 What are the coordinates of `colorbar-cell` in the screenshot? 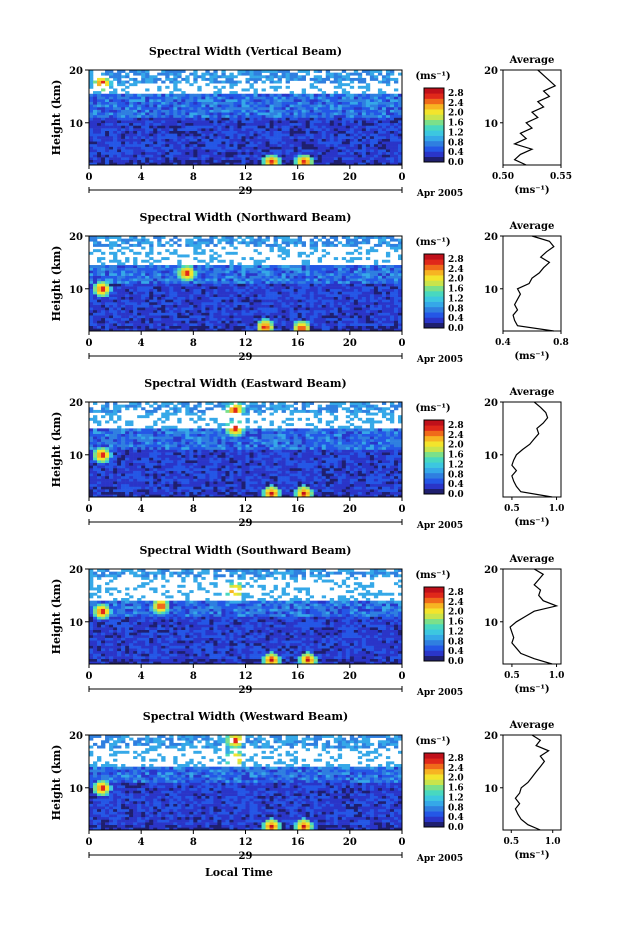 It's located at (434, 257).